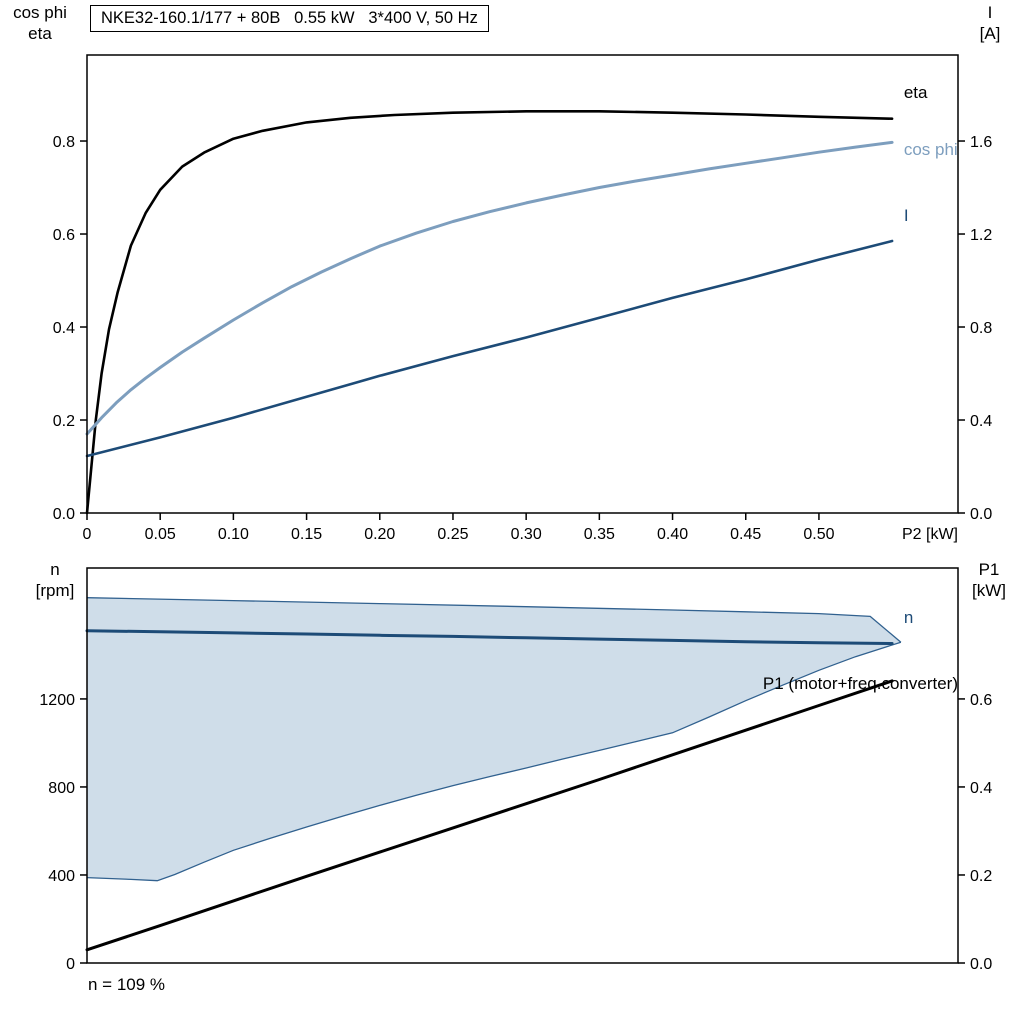  I want to click on x-tick-label: 0.30, so click(526, 534).